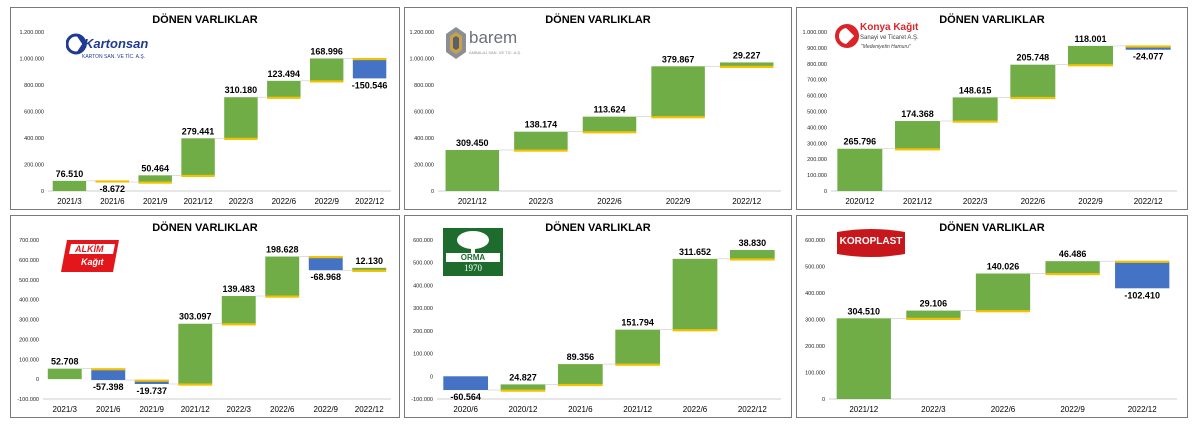 This screenshot has height=424, width=1200. Describe the element at coordinates (76, 44) in the screenshot. I see `kartonsan-logo-mark-icon` at that location.